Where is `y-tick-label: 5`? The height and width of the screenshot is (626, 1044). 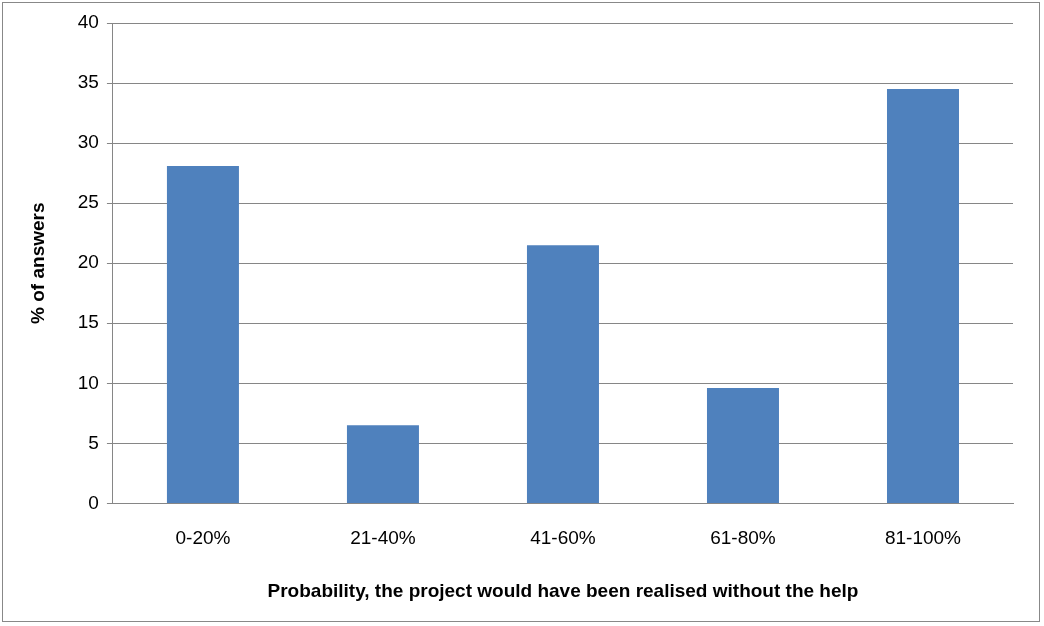 y-tick-label: 5 is located at coordinates (93, 442).